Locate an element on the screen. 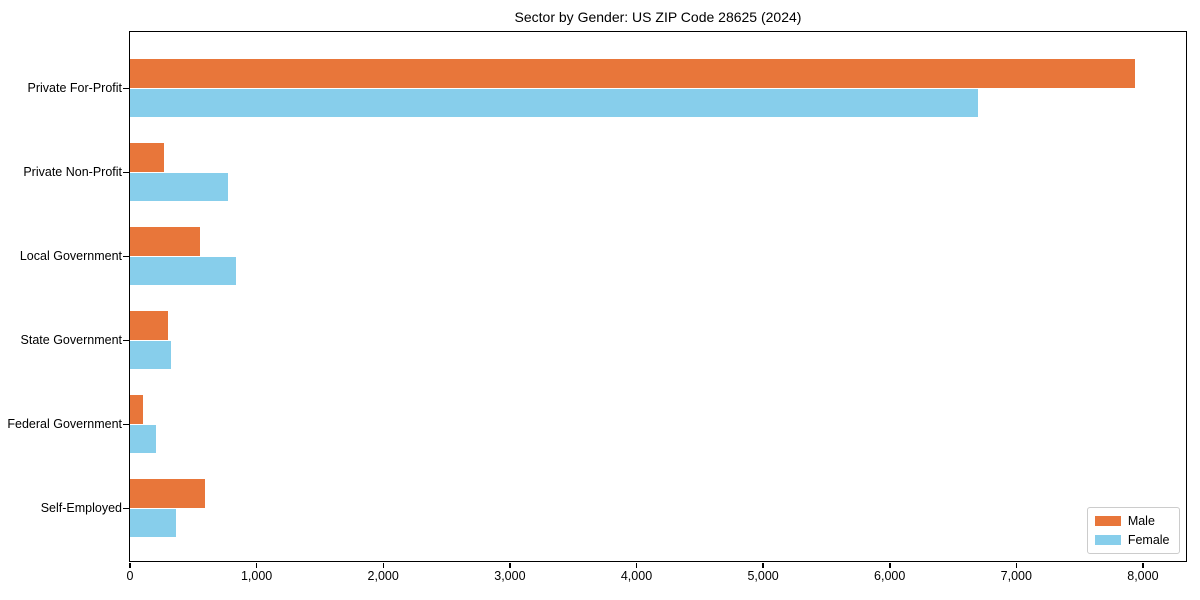  legend-swatch-female is located at coordinates (1107, 539).